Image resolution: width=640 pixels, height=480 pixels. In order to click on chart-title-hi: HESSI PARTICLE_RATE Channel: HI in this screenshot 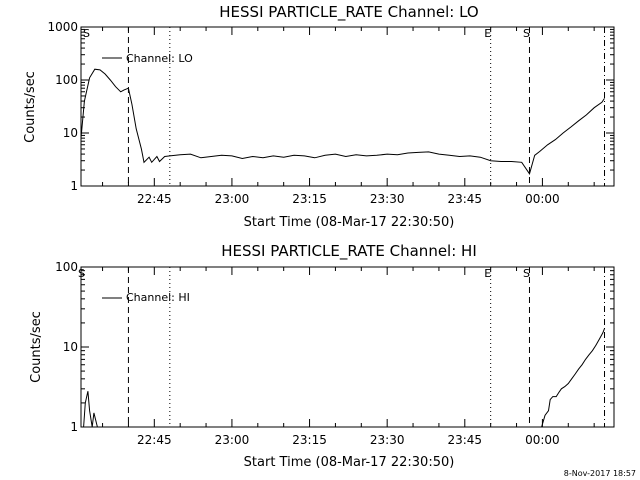, I will do `click(349, 251)`.